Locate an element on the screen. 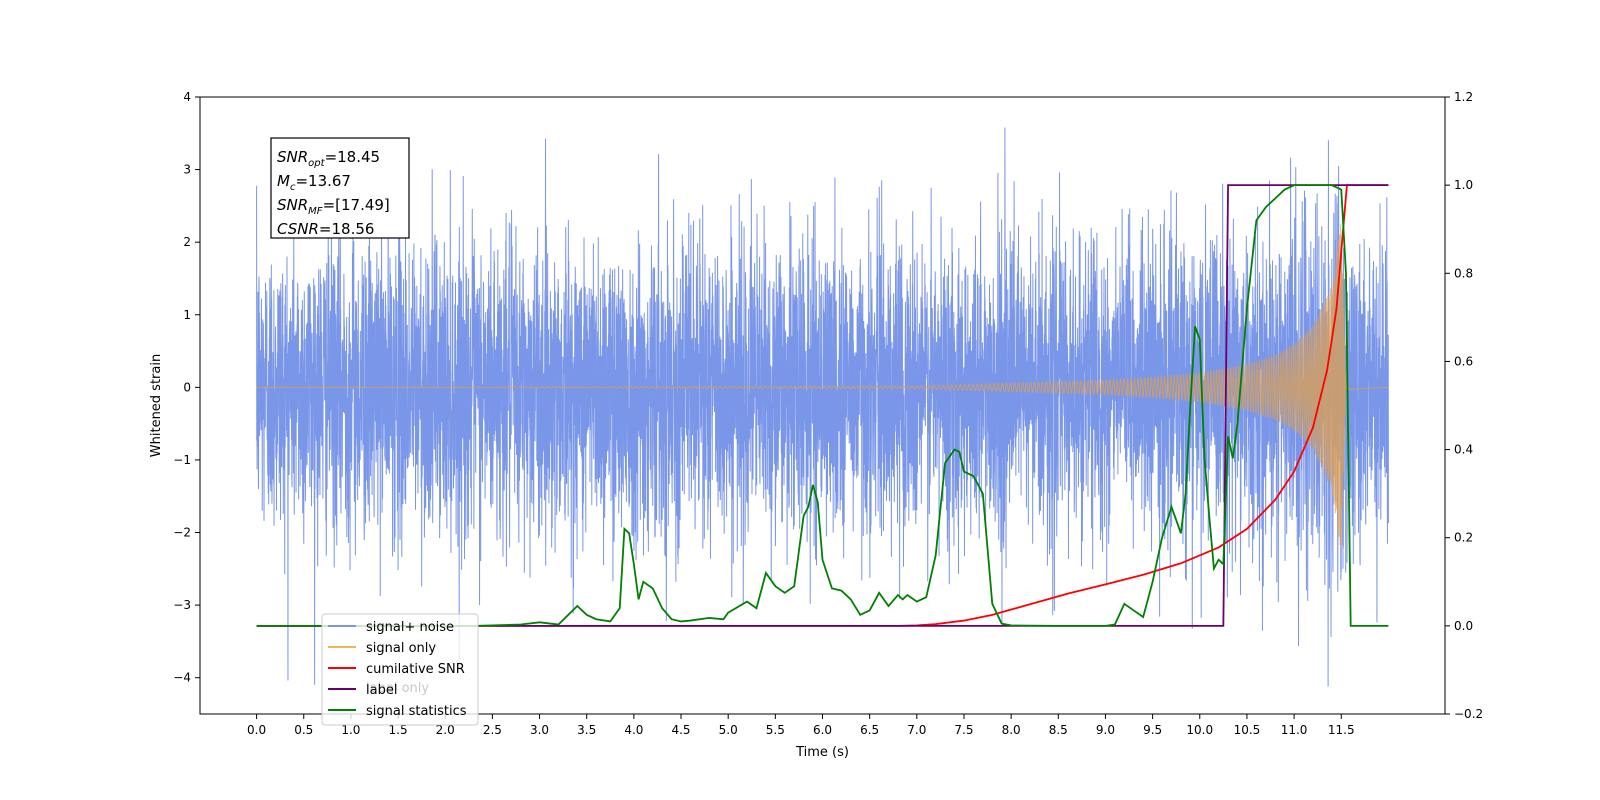 The image size is (1600, 800). y-tick-label: −4 is located at coordinates (182, 678).